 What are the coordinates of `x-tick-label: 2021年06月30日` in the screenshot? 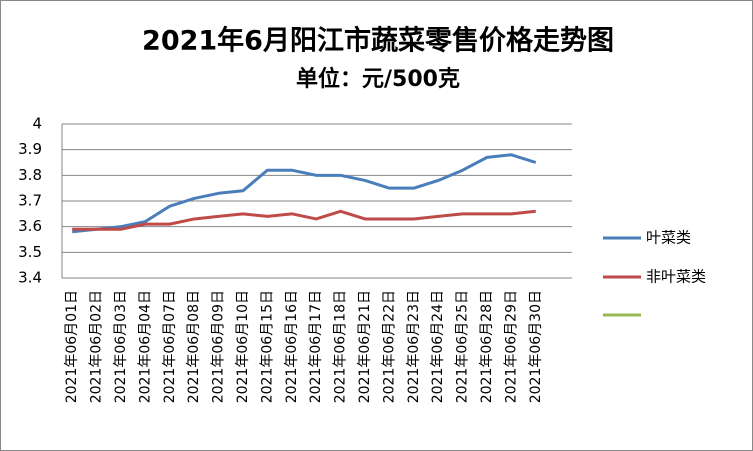 It's located at (536, 346).